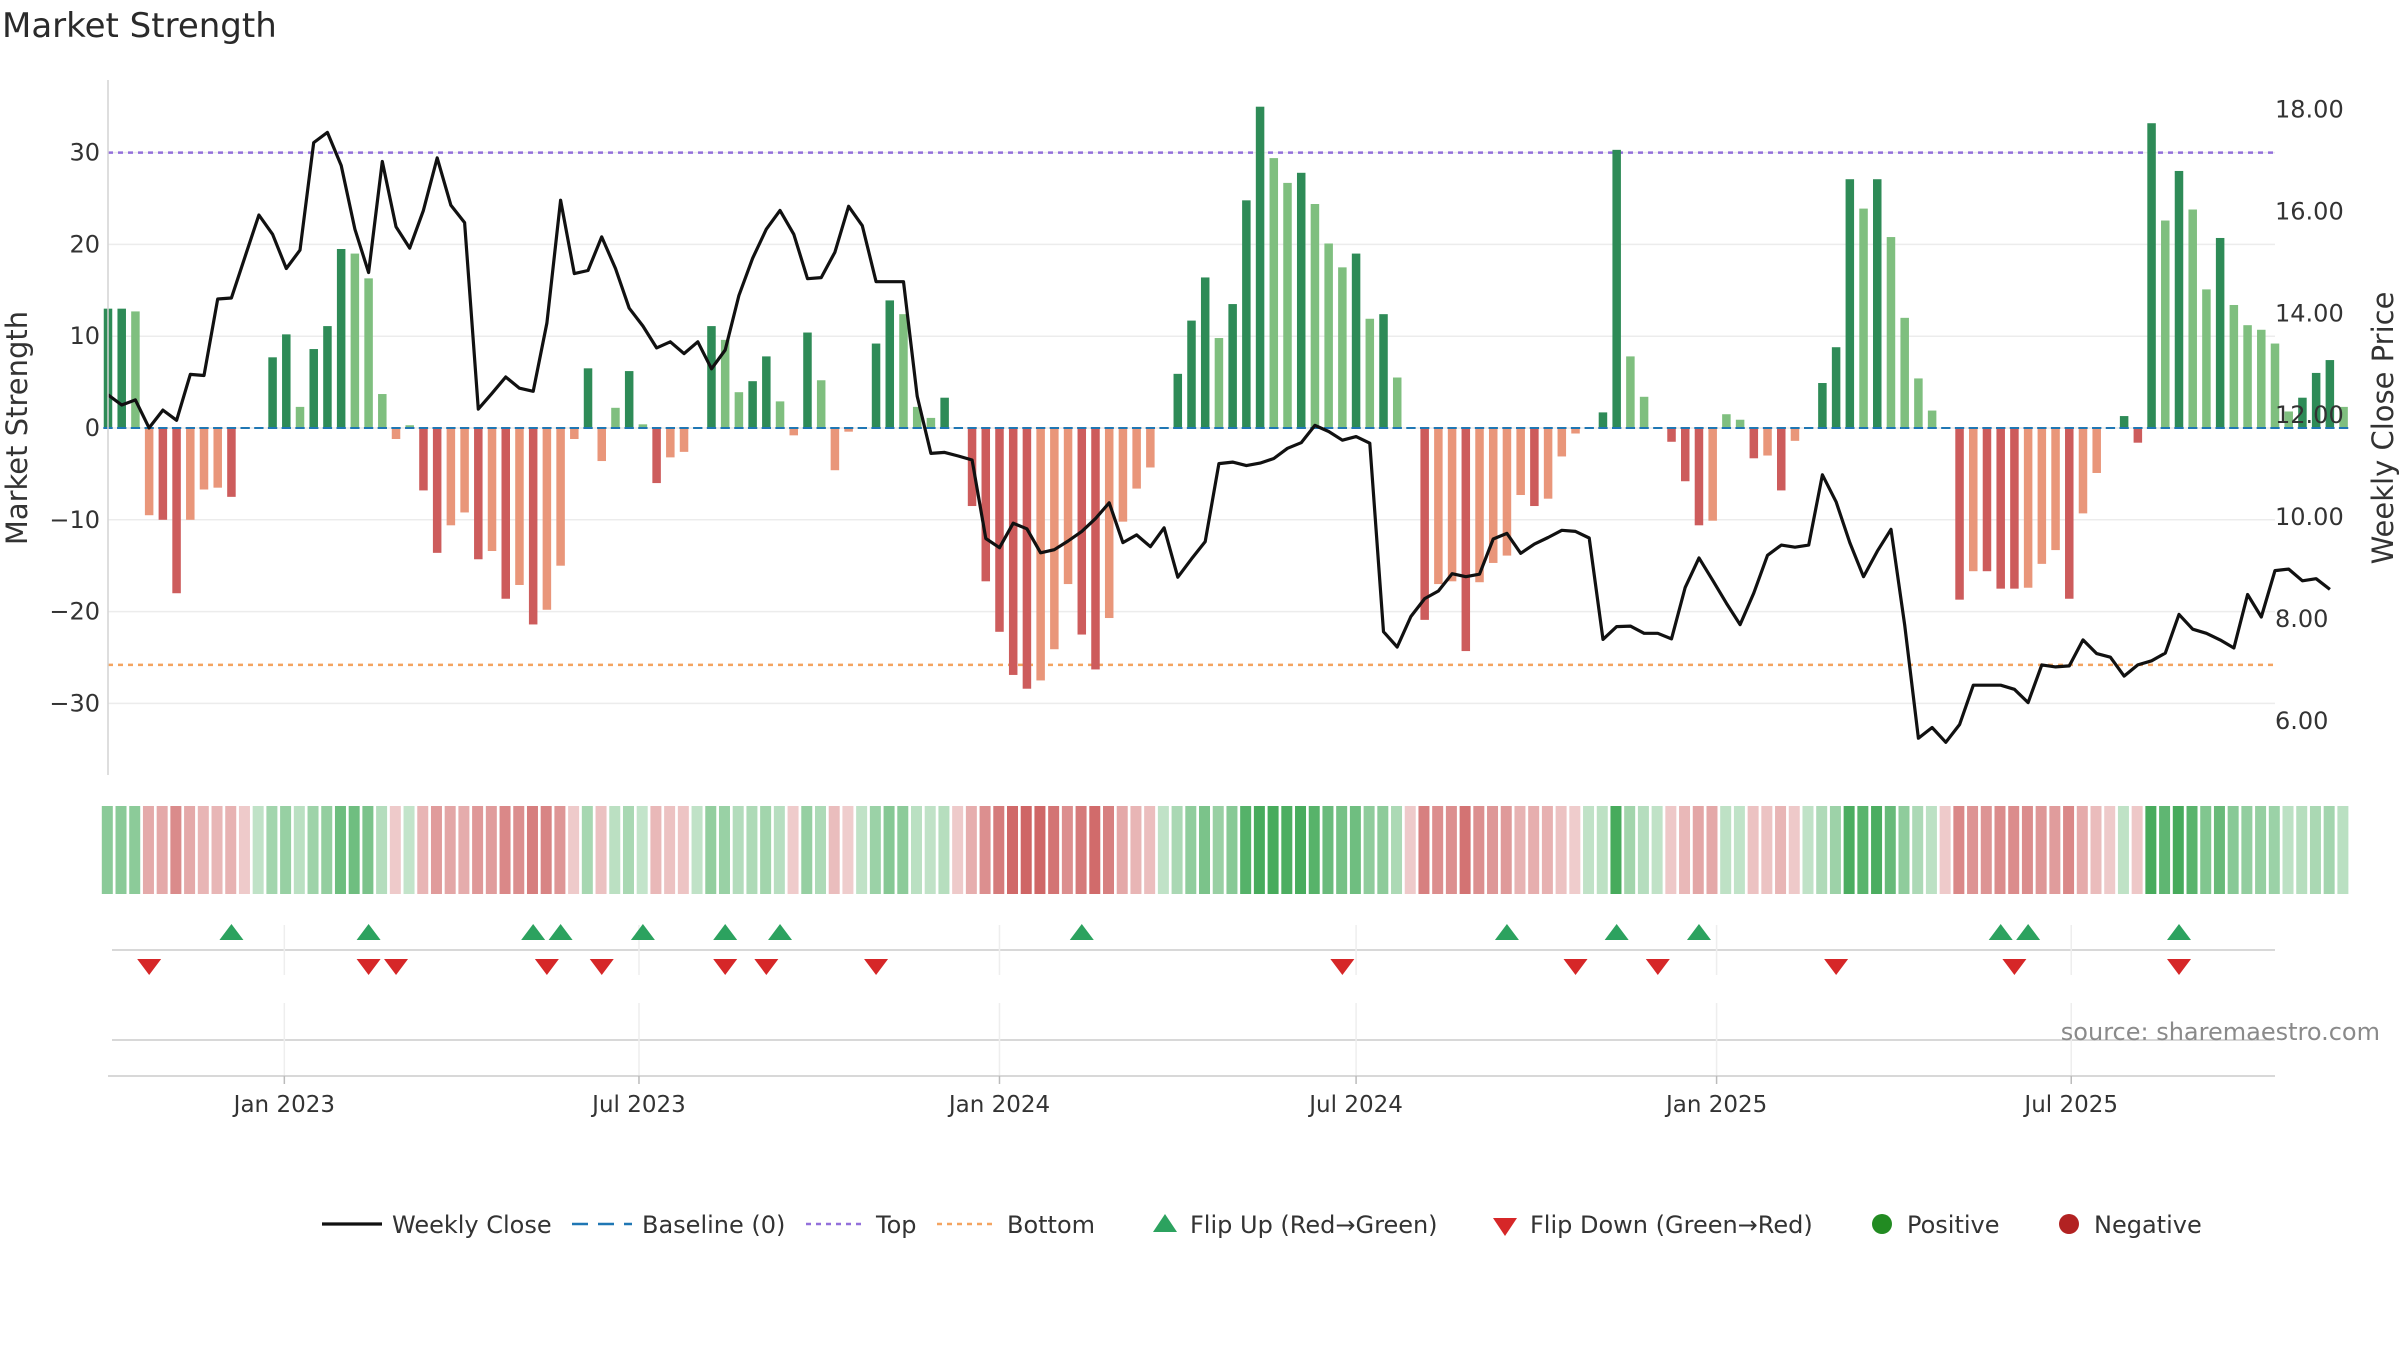  What do you see at coordinates (84, 153) in the screenshot?
I see `y-tick-label: 30` at bounding box center [84, 153].